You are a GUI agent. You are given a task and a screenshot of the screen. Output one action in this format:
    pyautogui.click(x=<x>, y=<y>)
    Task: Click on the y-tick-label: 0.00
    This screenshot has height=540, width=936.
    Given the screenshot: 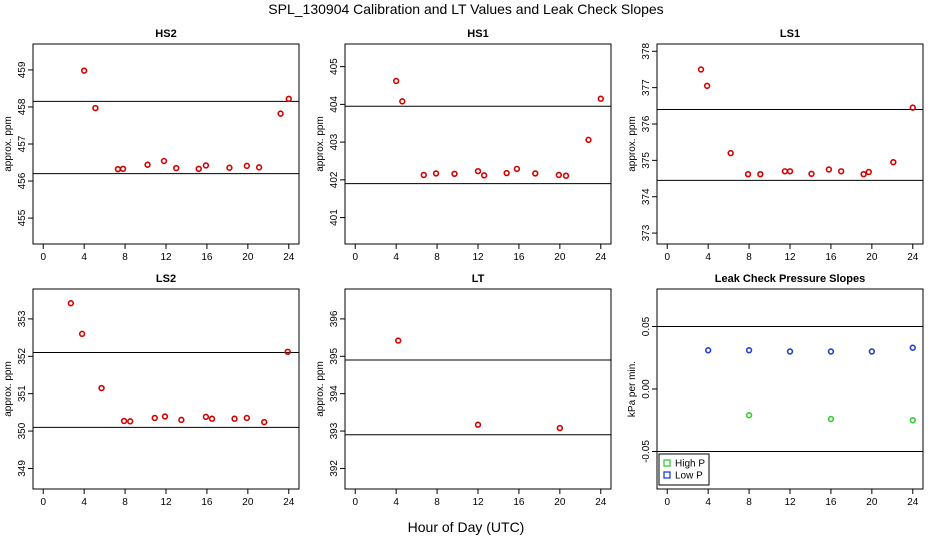 What is the action you would take?
    pyautogui.click(x=646, y=389)
    